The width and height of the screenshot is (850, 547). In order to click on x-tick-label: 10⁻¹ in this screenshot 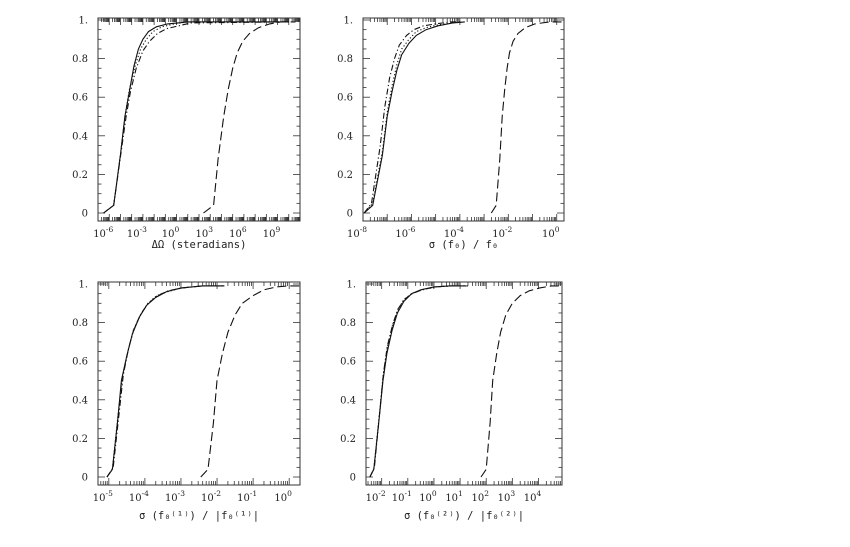, I will do `click(247, 496)`.